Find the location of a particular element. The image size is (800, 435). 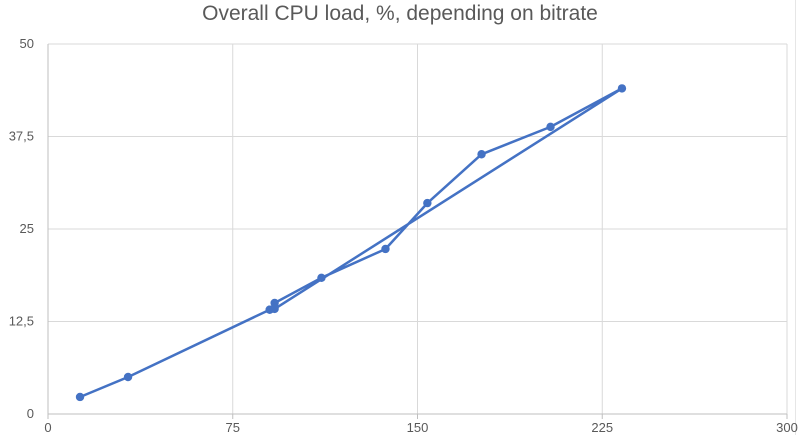

x-tick-label: 225 is located at coordinates (602, 427).